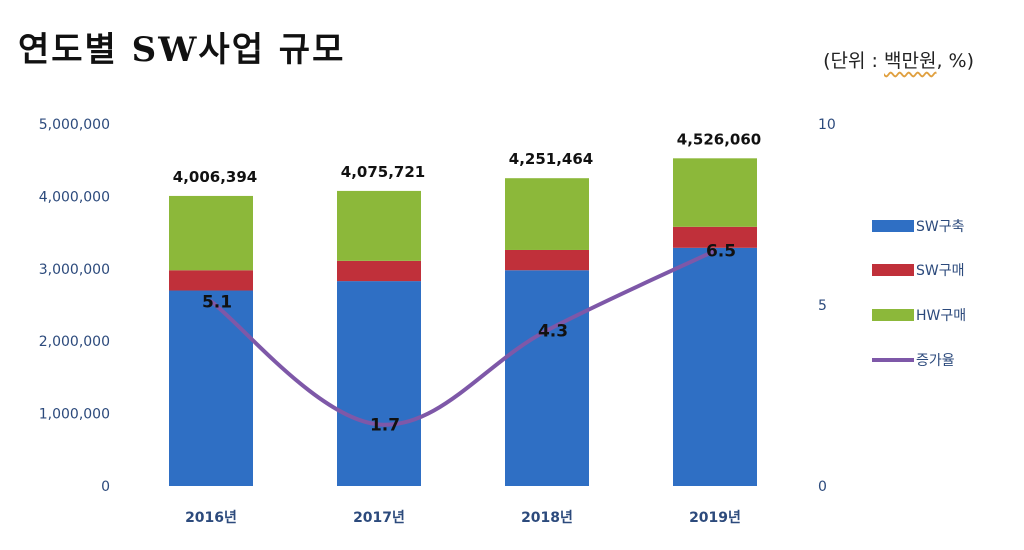 The image size is (1024, 550). Describe the element at coordinates (547, 260) in the screenshot. I see `bar-segment-2018년-1` at that location.